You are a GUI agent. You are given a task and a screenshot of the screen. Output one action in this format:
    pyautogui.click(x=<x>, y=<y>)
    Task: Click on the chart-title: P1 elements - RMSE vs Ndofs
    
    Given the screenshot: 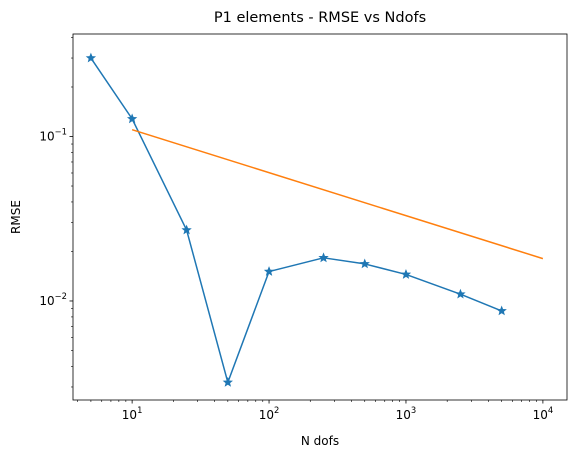 What is the action you would take?
    pyautogui.click(x=320, y=18)
    